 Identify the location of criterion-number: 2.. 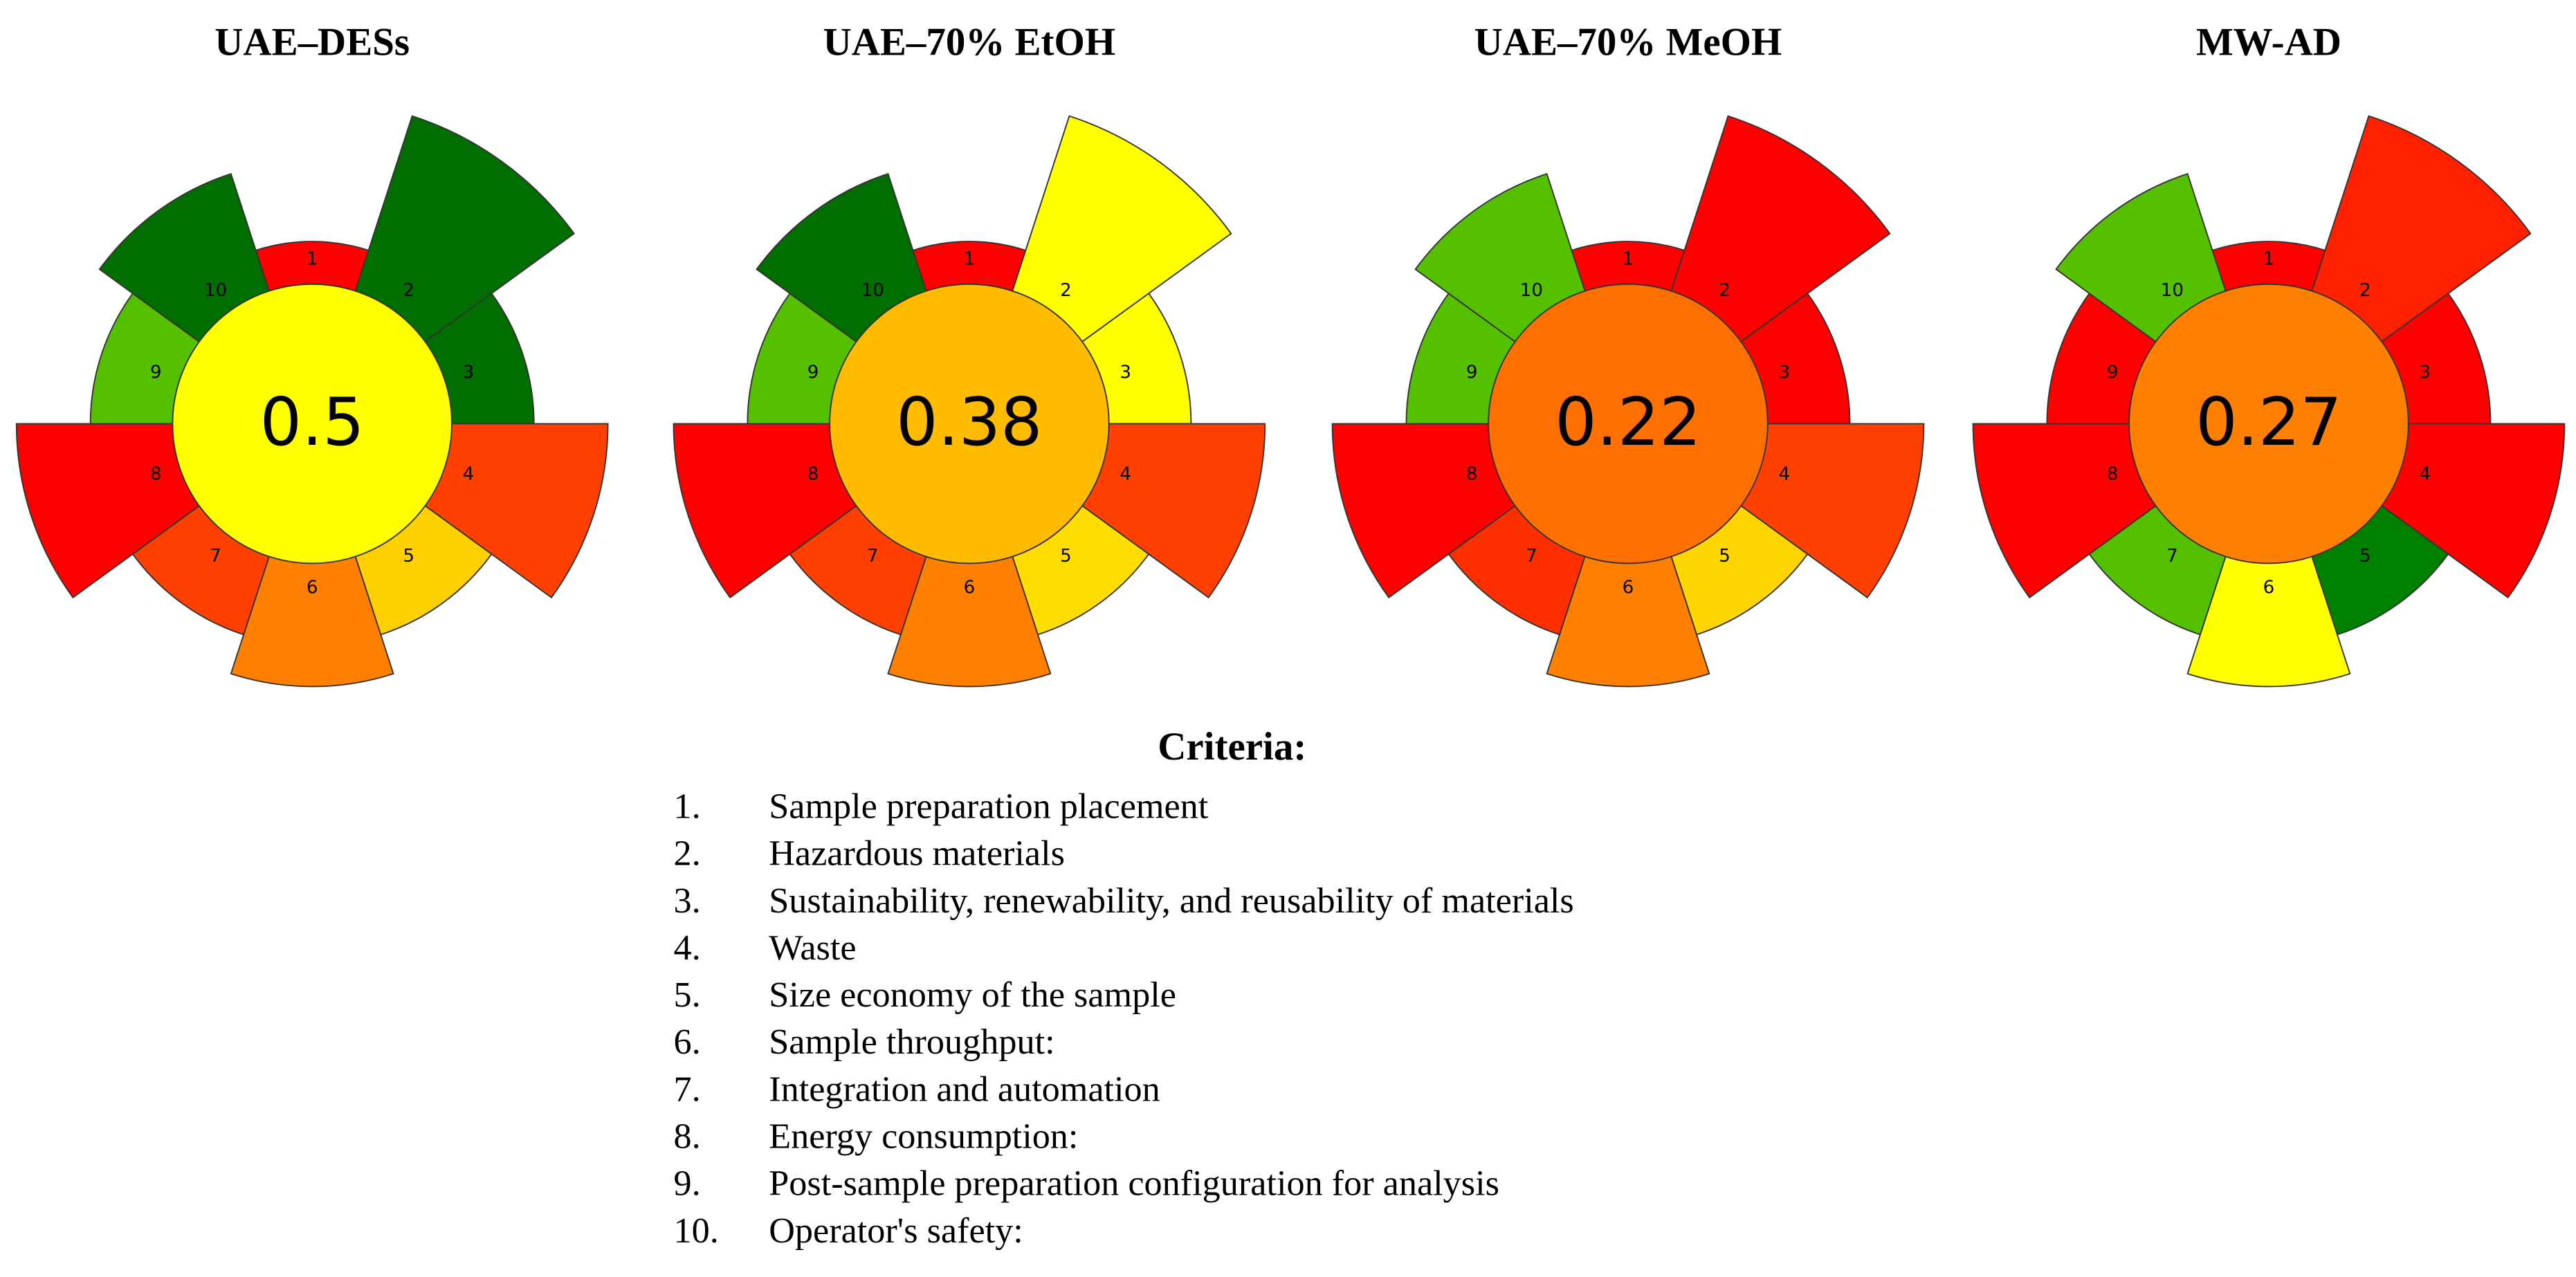
(687, 854).